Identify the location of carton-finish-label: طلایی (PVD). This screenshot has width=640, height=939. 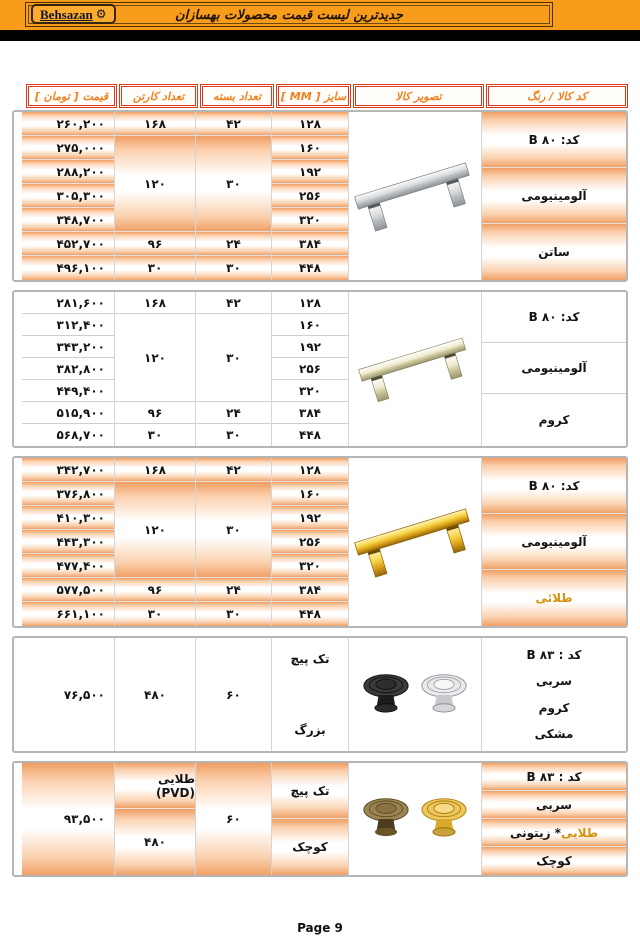
(155, 786).